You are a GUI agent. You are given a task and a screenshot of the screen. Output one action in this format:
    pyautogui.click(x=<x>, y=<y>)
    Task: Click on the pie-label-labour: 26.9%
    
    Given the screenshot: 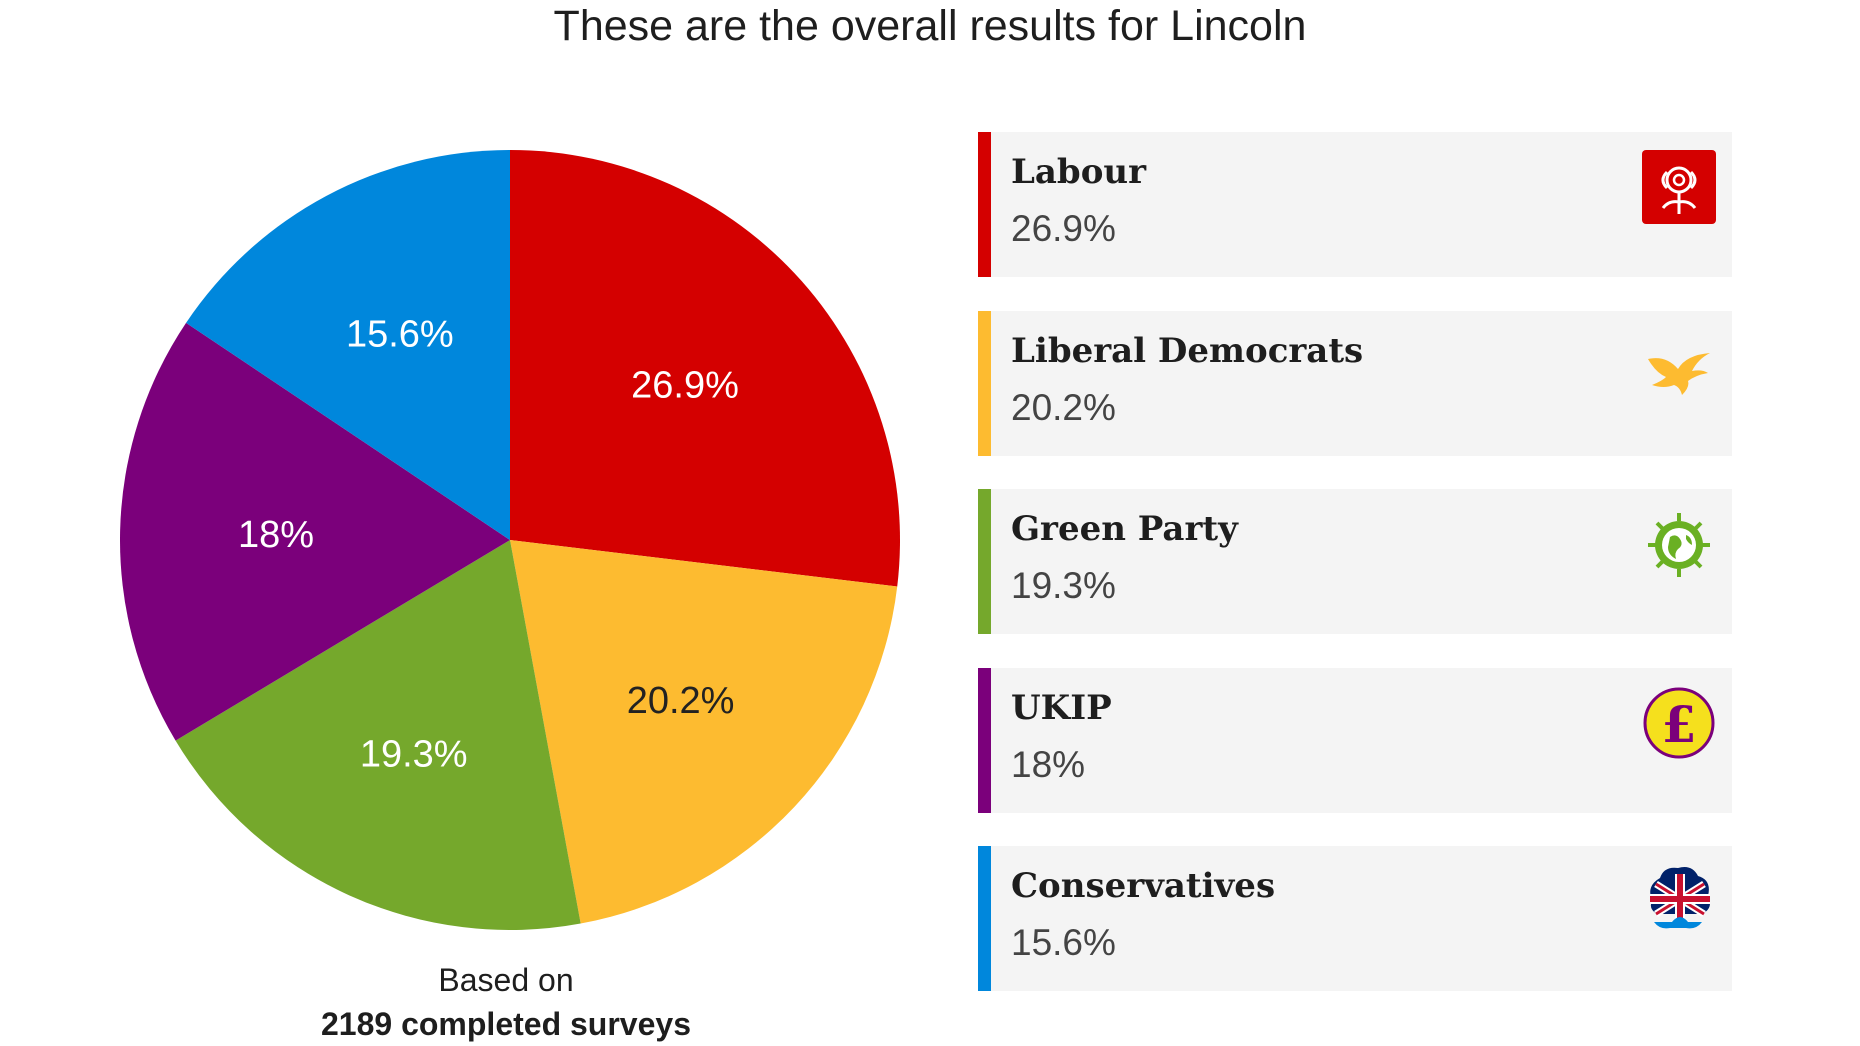 What is the action you would take?
    pyautogui.click(x=685, y=386)
    